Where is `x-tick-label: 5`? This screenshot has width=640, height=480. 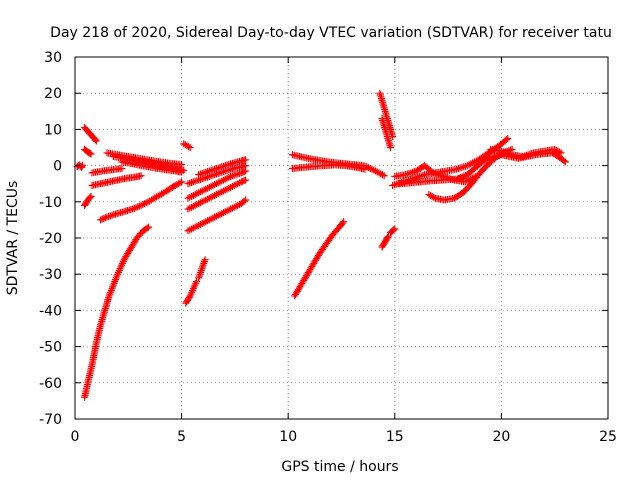
x-tick-label: 5 is located at coordinates (181, 437).